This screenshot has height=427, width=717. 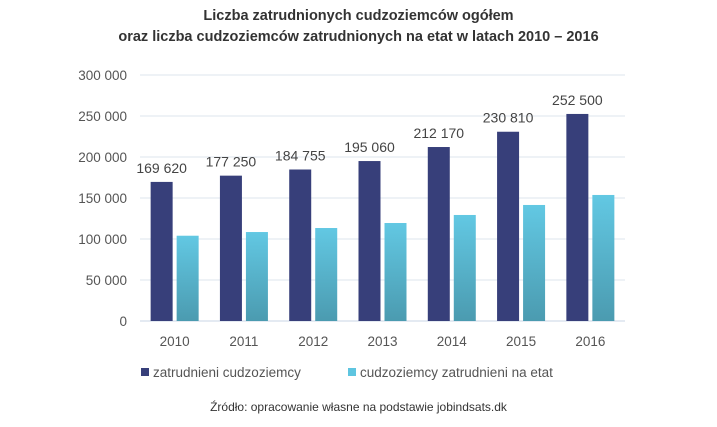 What do you see at coordinates (326, 274) in the screenshot?
I see `bar-2012-etat` at bounding box center [326, 274].